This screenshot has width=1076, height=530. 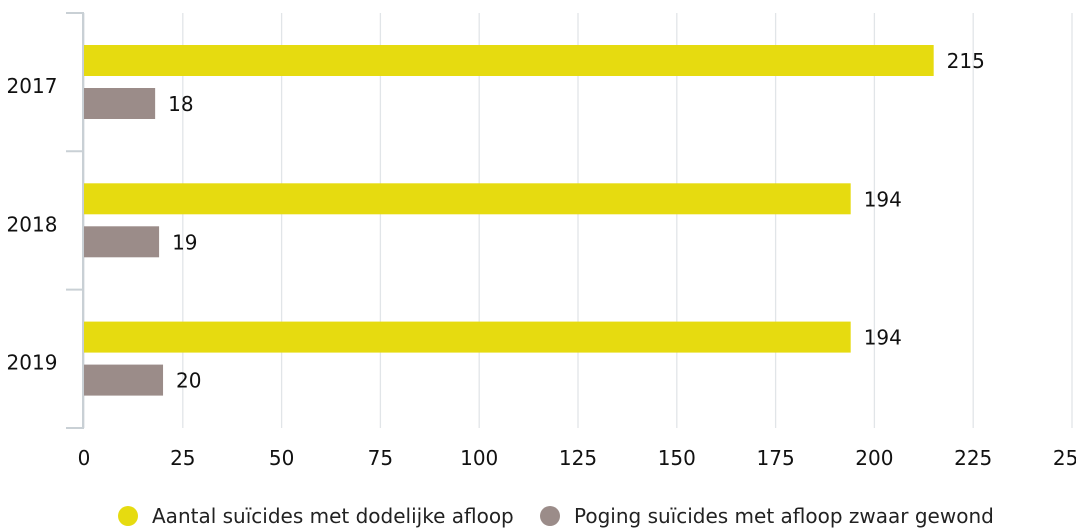 I want to click on x-tick-label-150: 150, so click(x=677, y=458).